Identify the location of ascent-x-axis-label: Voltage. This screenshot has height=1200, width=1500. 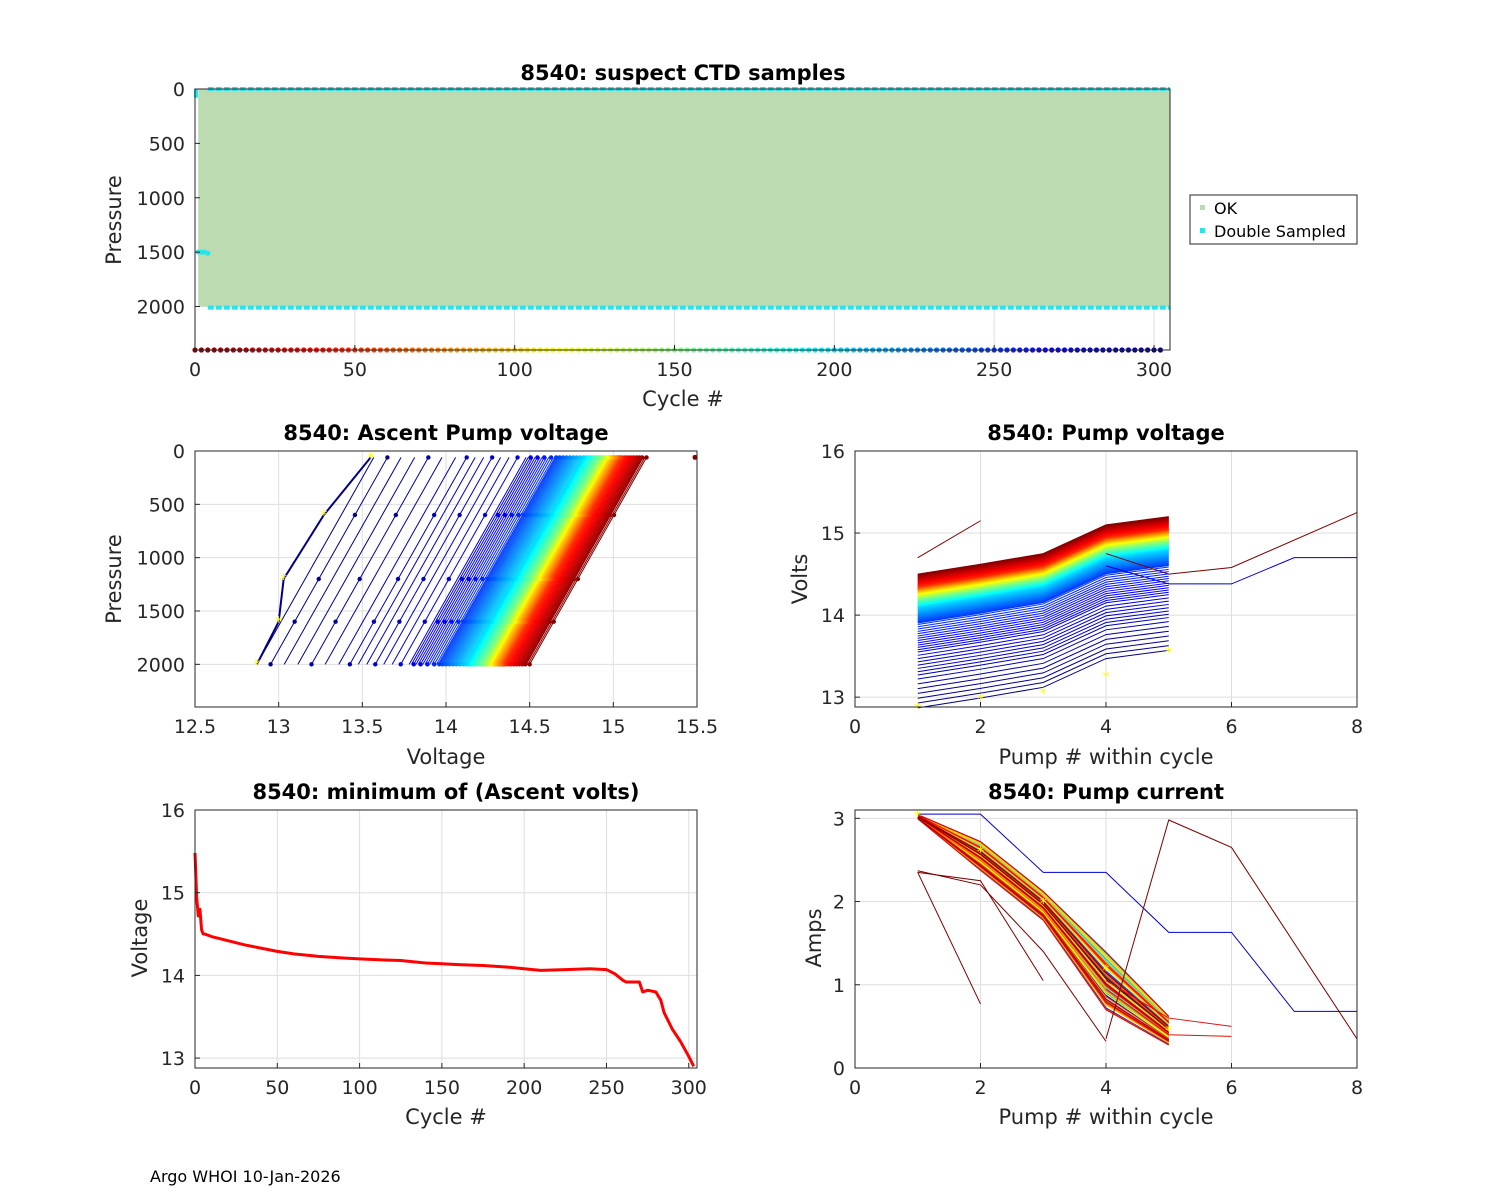
(446, 757).